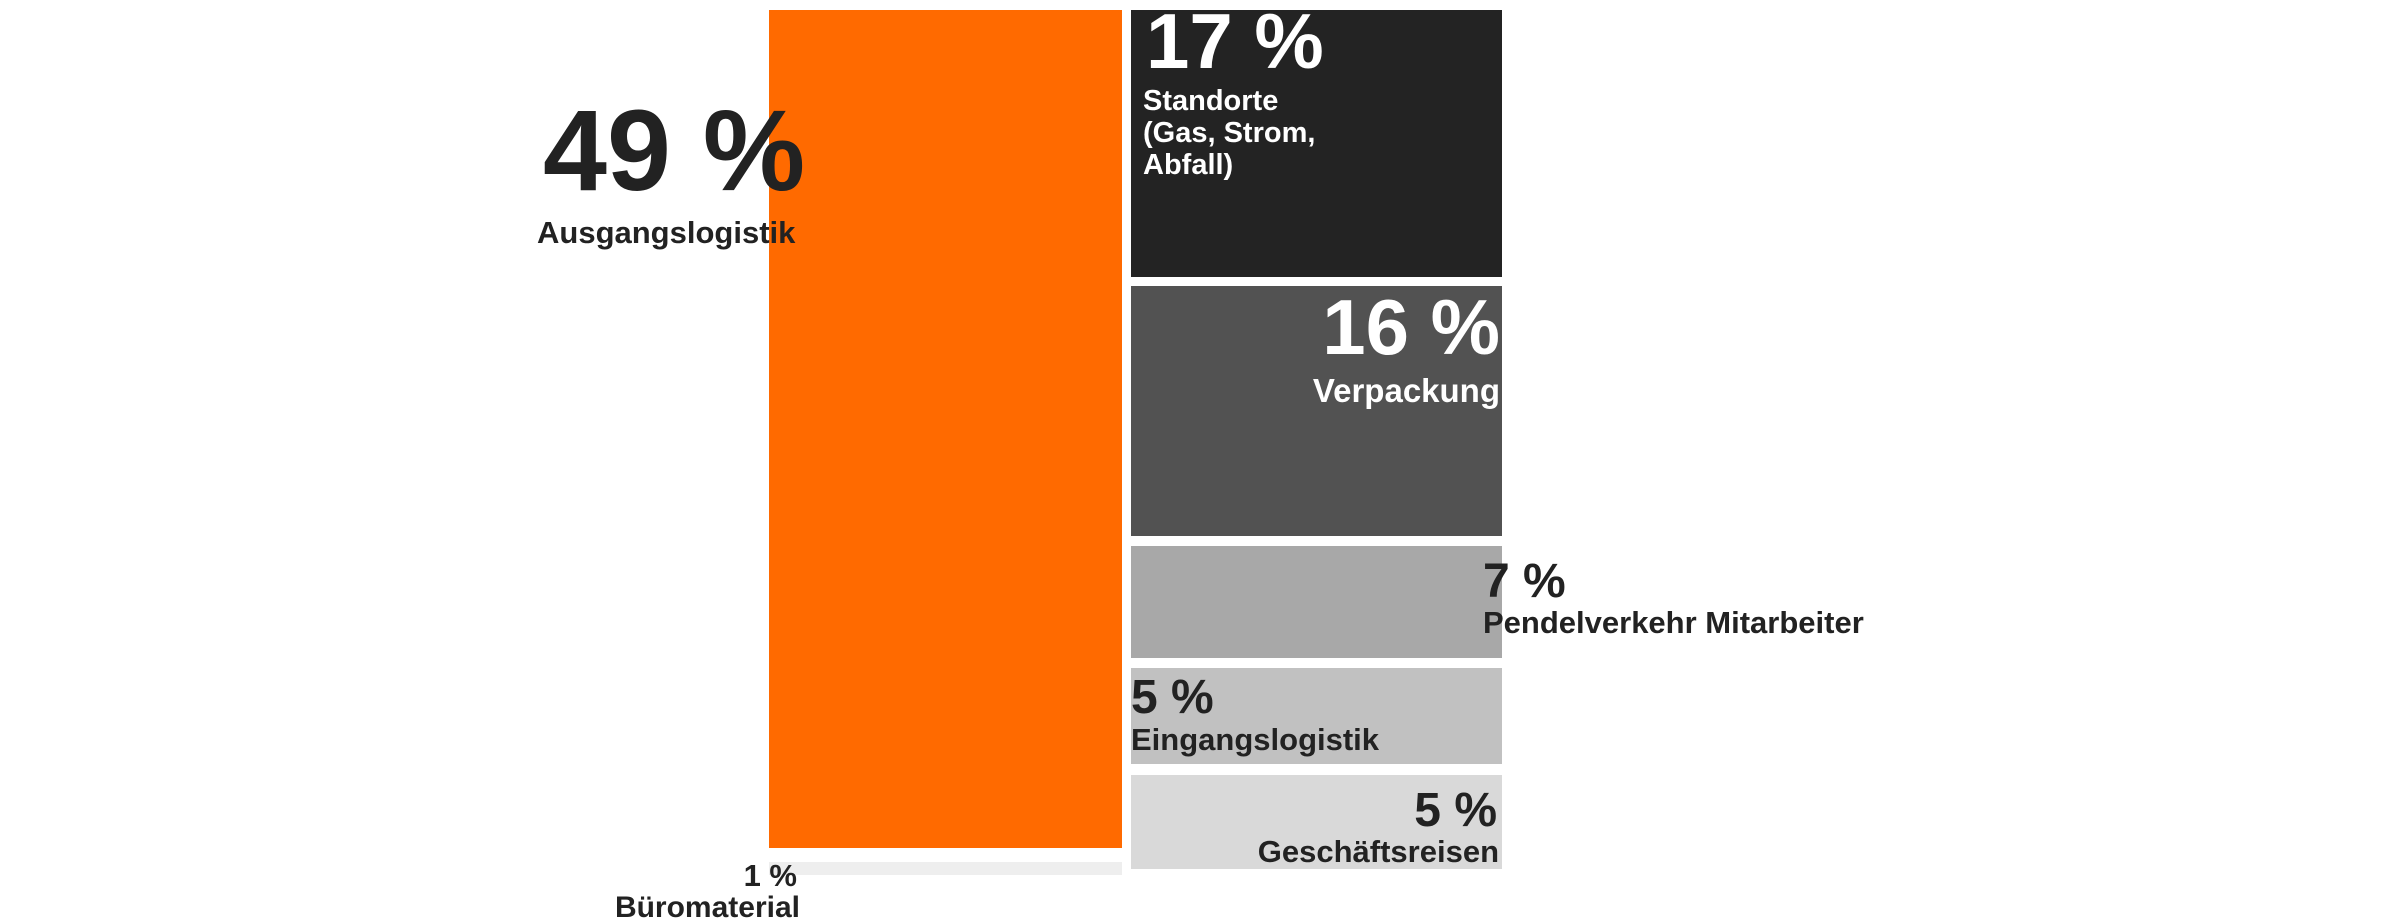 Image resolution: width=2400 pixels, height=920 pixels. What do you see at coordinates (666, 232) in the screenshot?
I see `tile-category-label-1: Ausgangslogistik` at bounding box center [666, 232].